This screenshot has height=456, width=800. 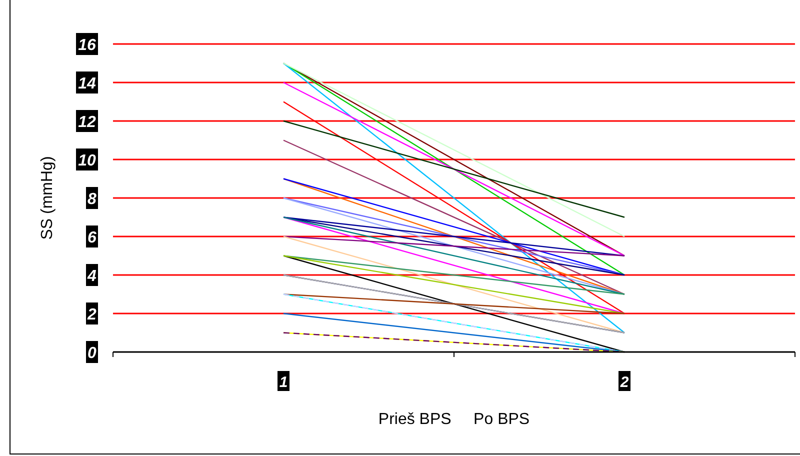 I want to click on y-tick-label: 6, so click(x=92, y=238).